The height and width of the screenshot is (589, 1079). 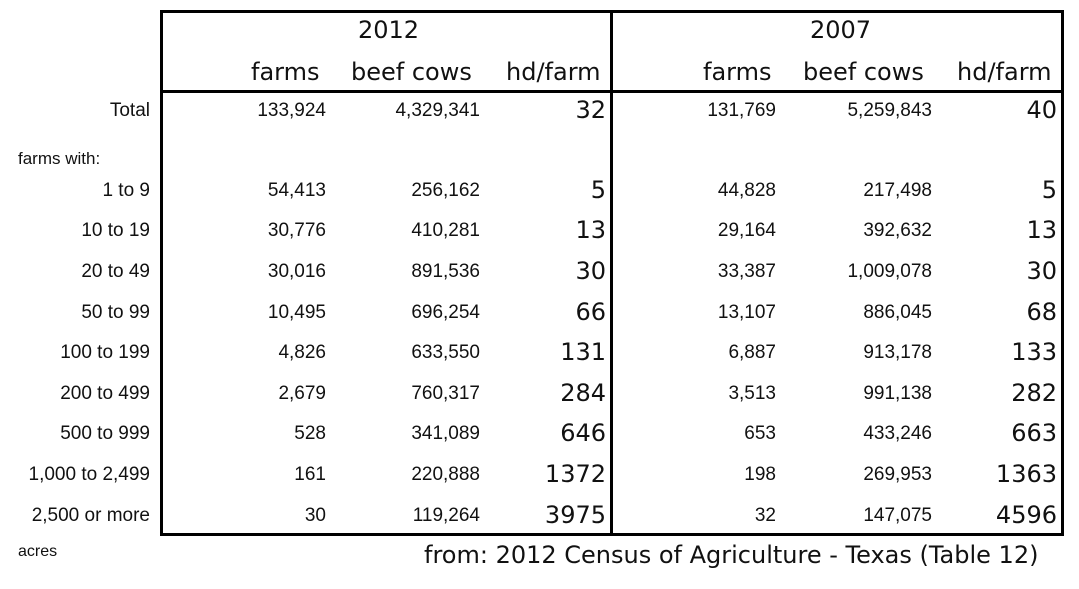 I want to click on hd-farm-2007-cell: 68, so click(x=1041, y=312).